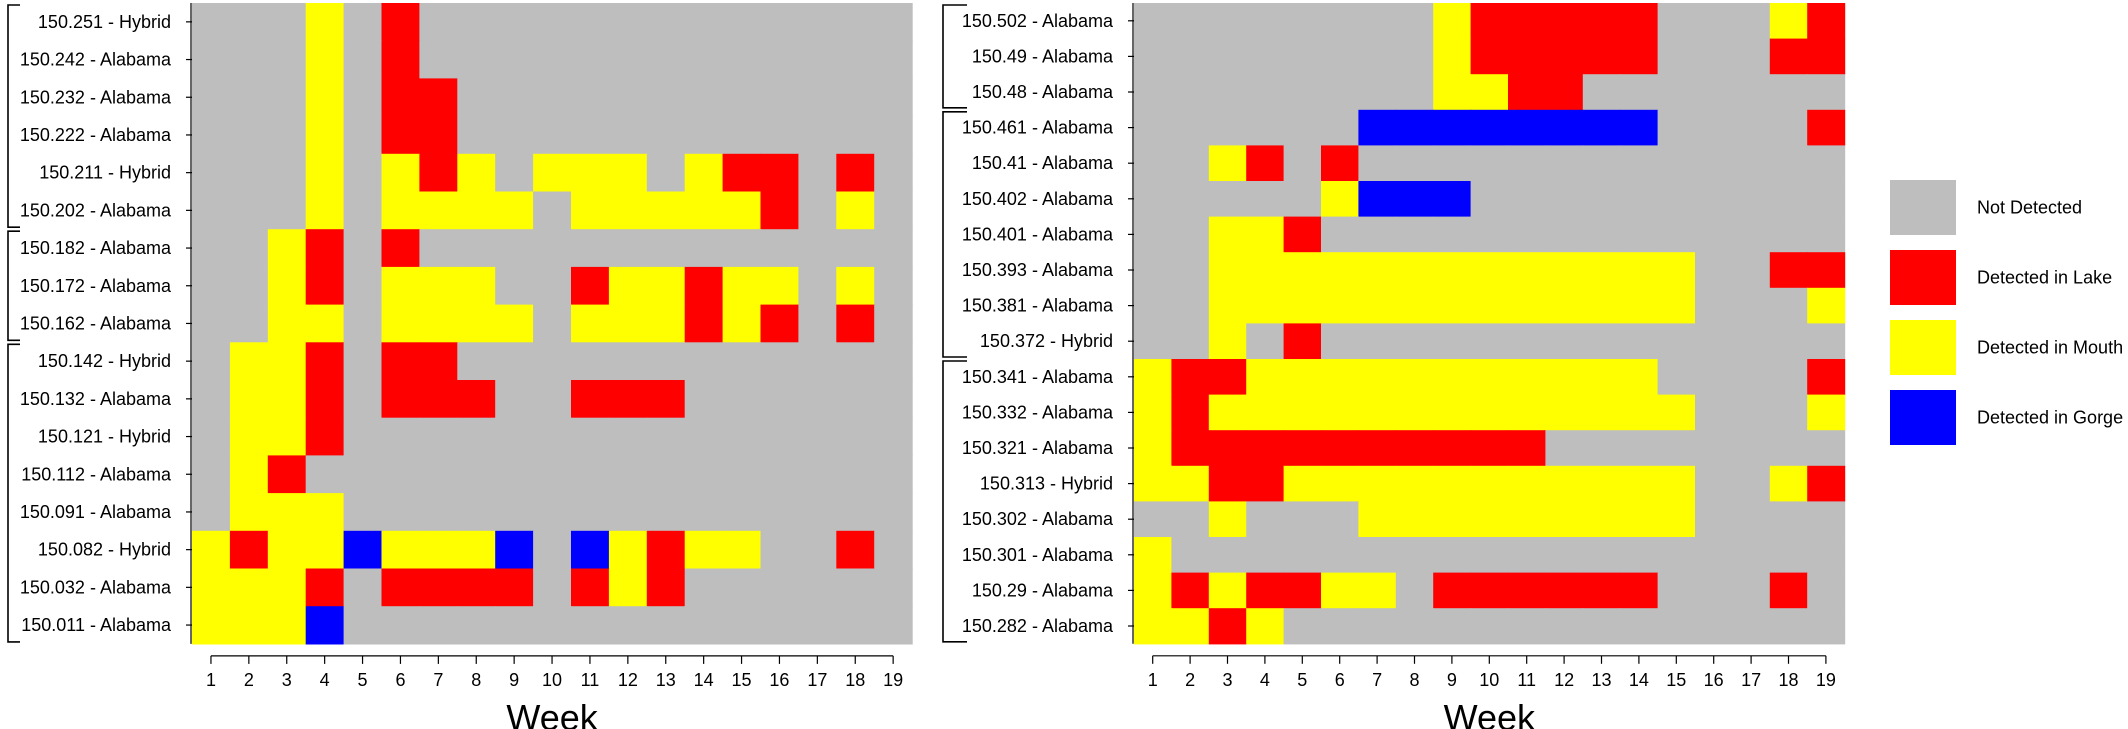 The image size is (2128, 729). Describe the element at coordinates (1302, 680) in the screenshot. I see `x-tick-label: 5` at that location.